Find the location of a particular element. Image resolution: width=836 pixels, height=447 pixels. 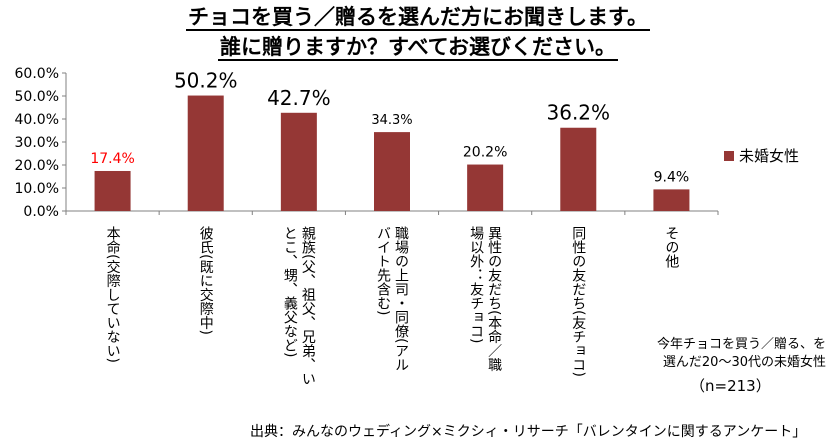

category-label: その他 is located at coordinates (671, 247).